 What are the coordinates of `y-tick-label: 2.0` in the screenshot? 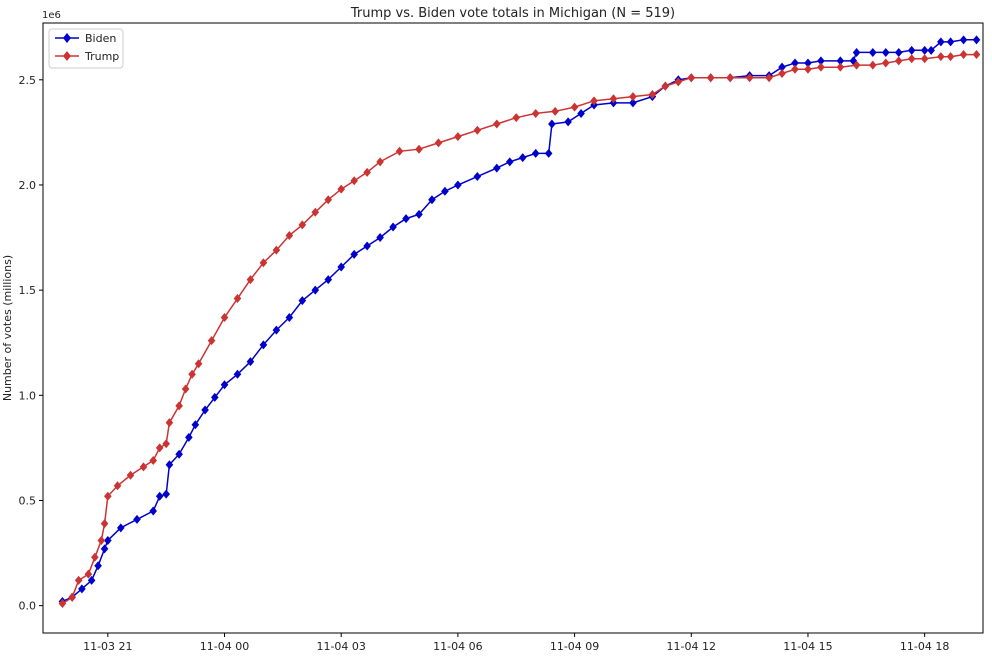 It's located at (28, 185).